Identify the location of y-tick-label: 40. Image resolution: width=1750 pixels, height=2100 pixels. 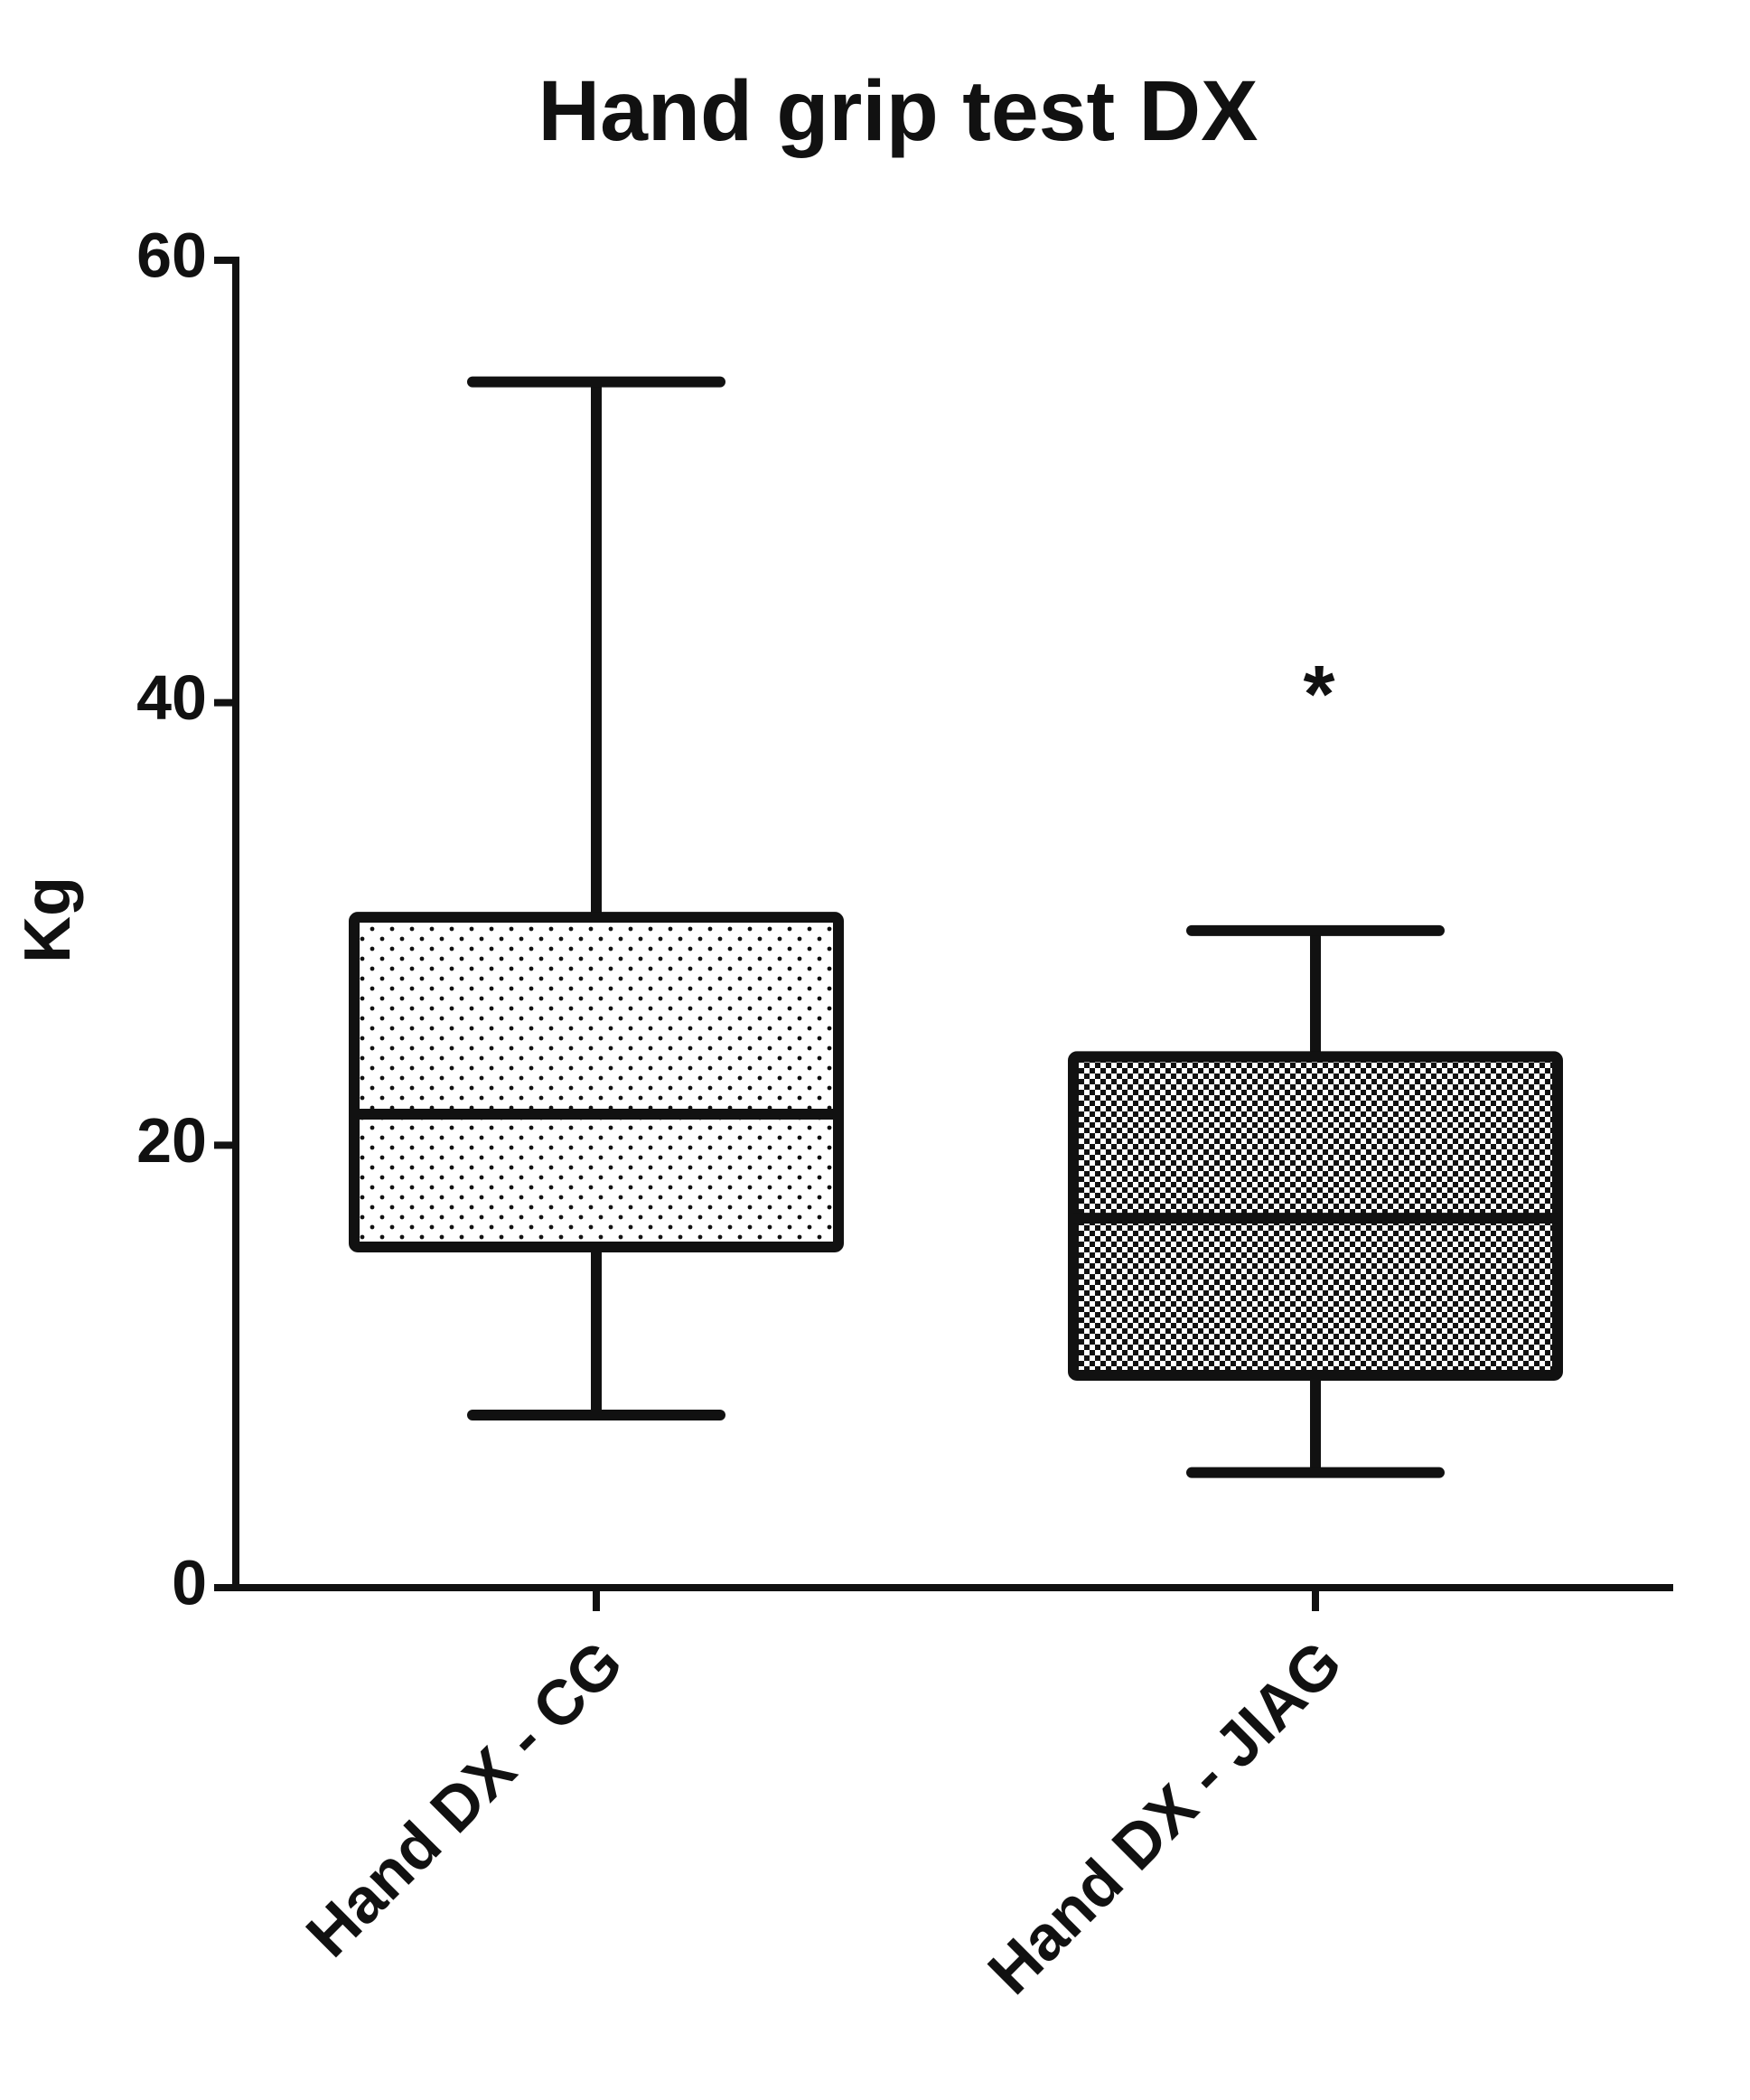
(171, 697).